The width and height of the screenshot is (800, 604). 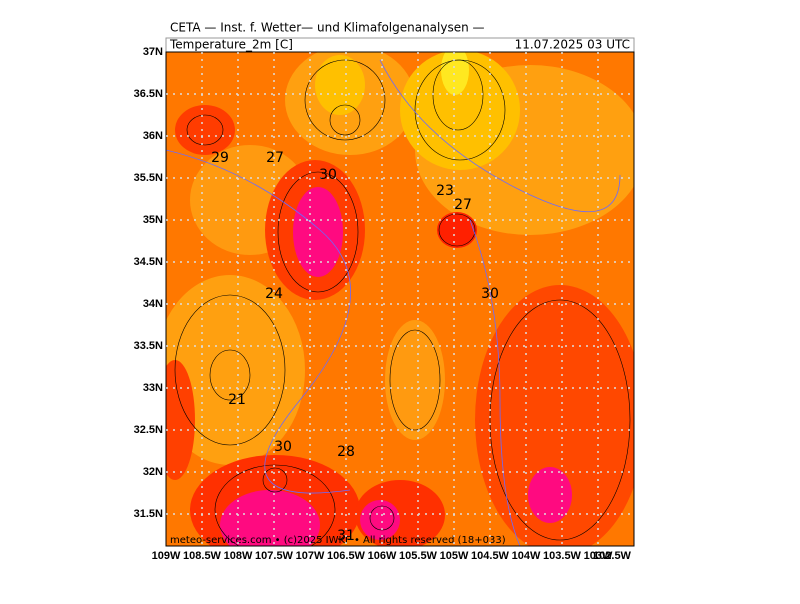 I want to click on lon-label: 108.5W, so click(x=202, y=556).